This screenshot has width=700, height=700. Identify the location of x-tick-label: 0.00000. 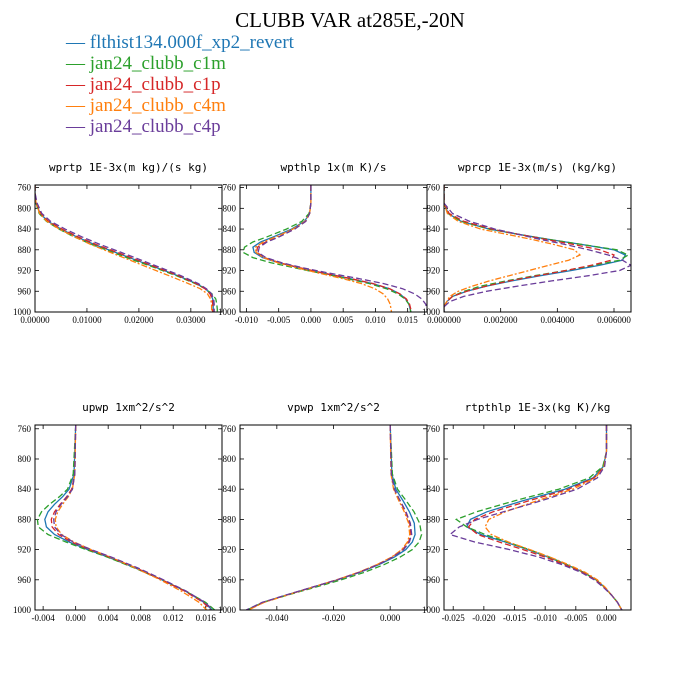
(35, 320).